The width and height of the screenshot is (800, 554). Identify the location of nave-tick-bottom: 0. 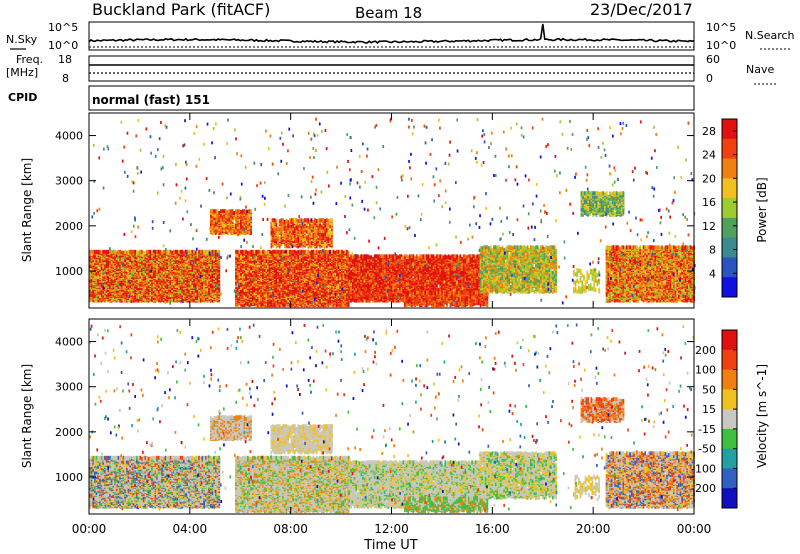
(709, 78).